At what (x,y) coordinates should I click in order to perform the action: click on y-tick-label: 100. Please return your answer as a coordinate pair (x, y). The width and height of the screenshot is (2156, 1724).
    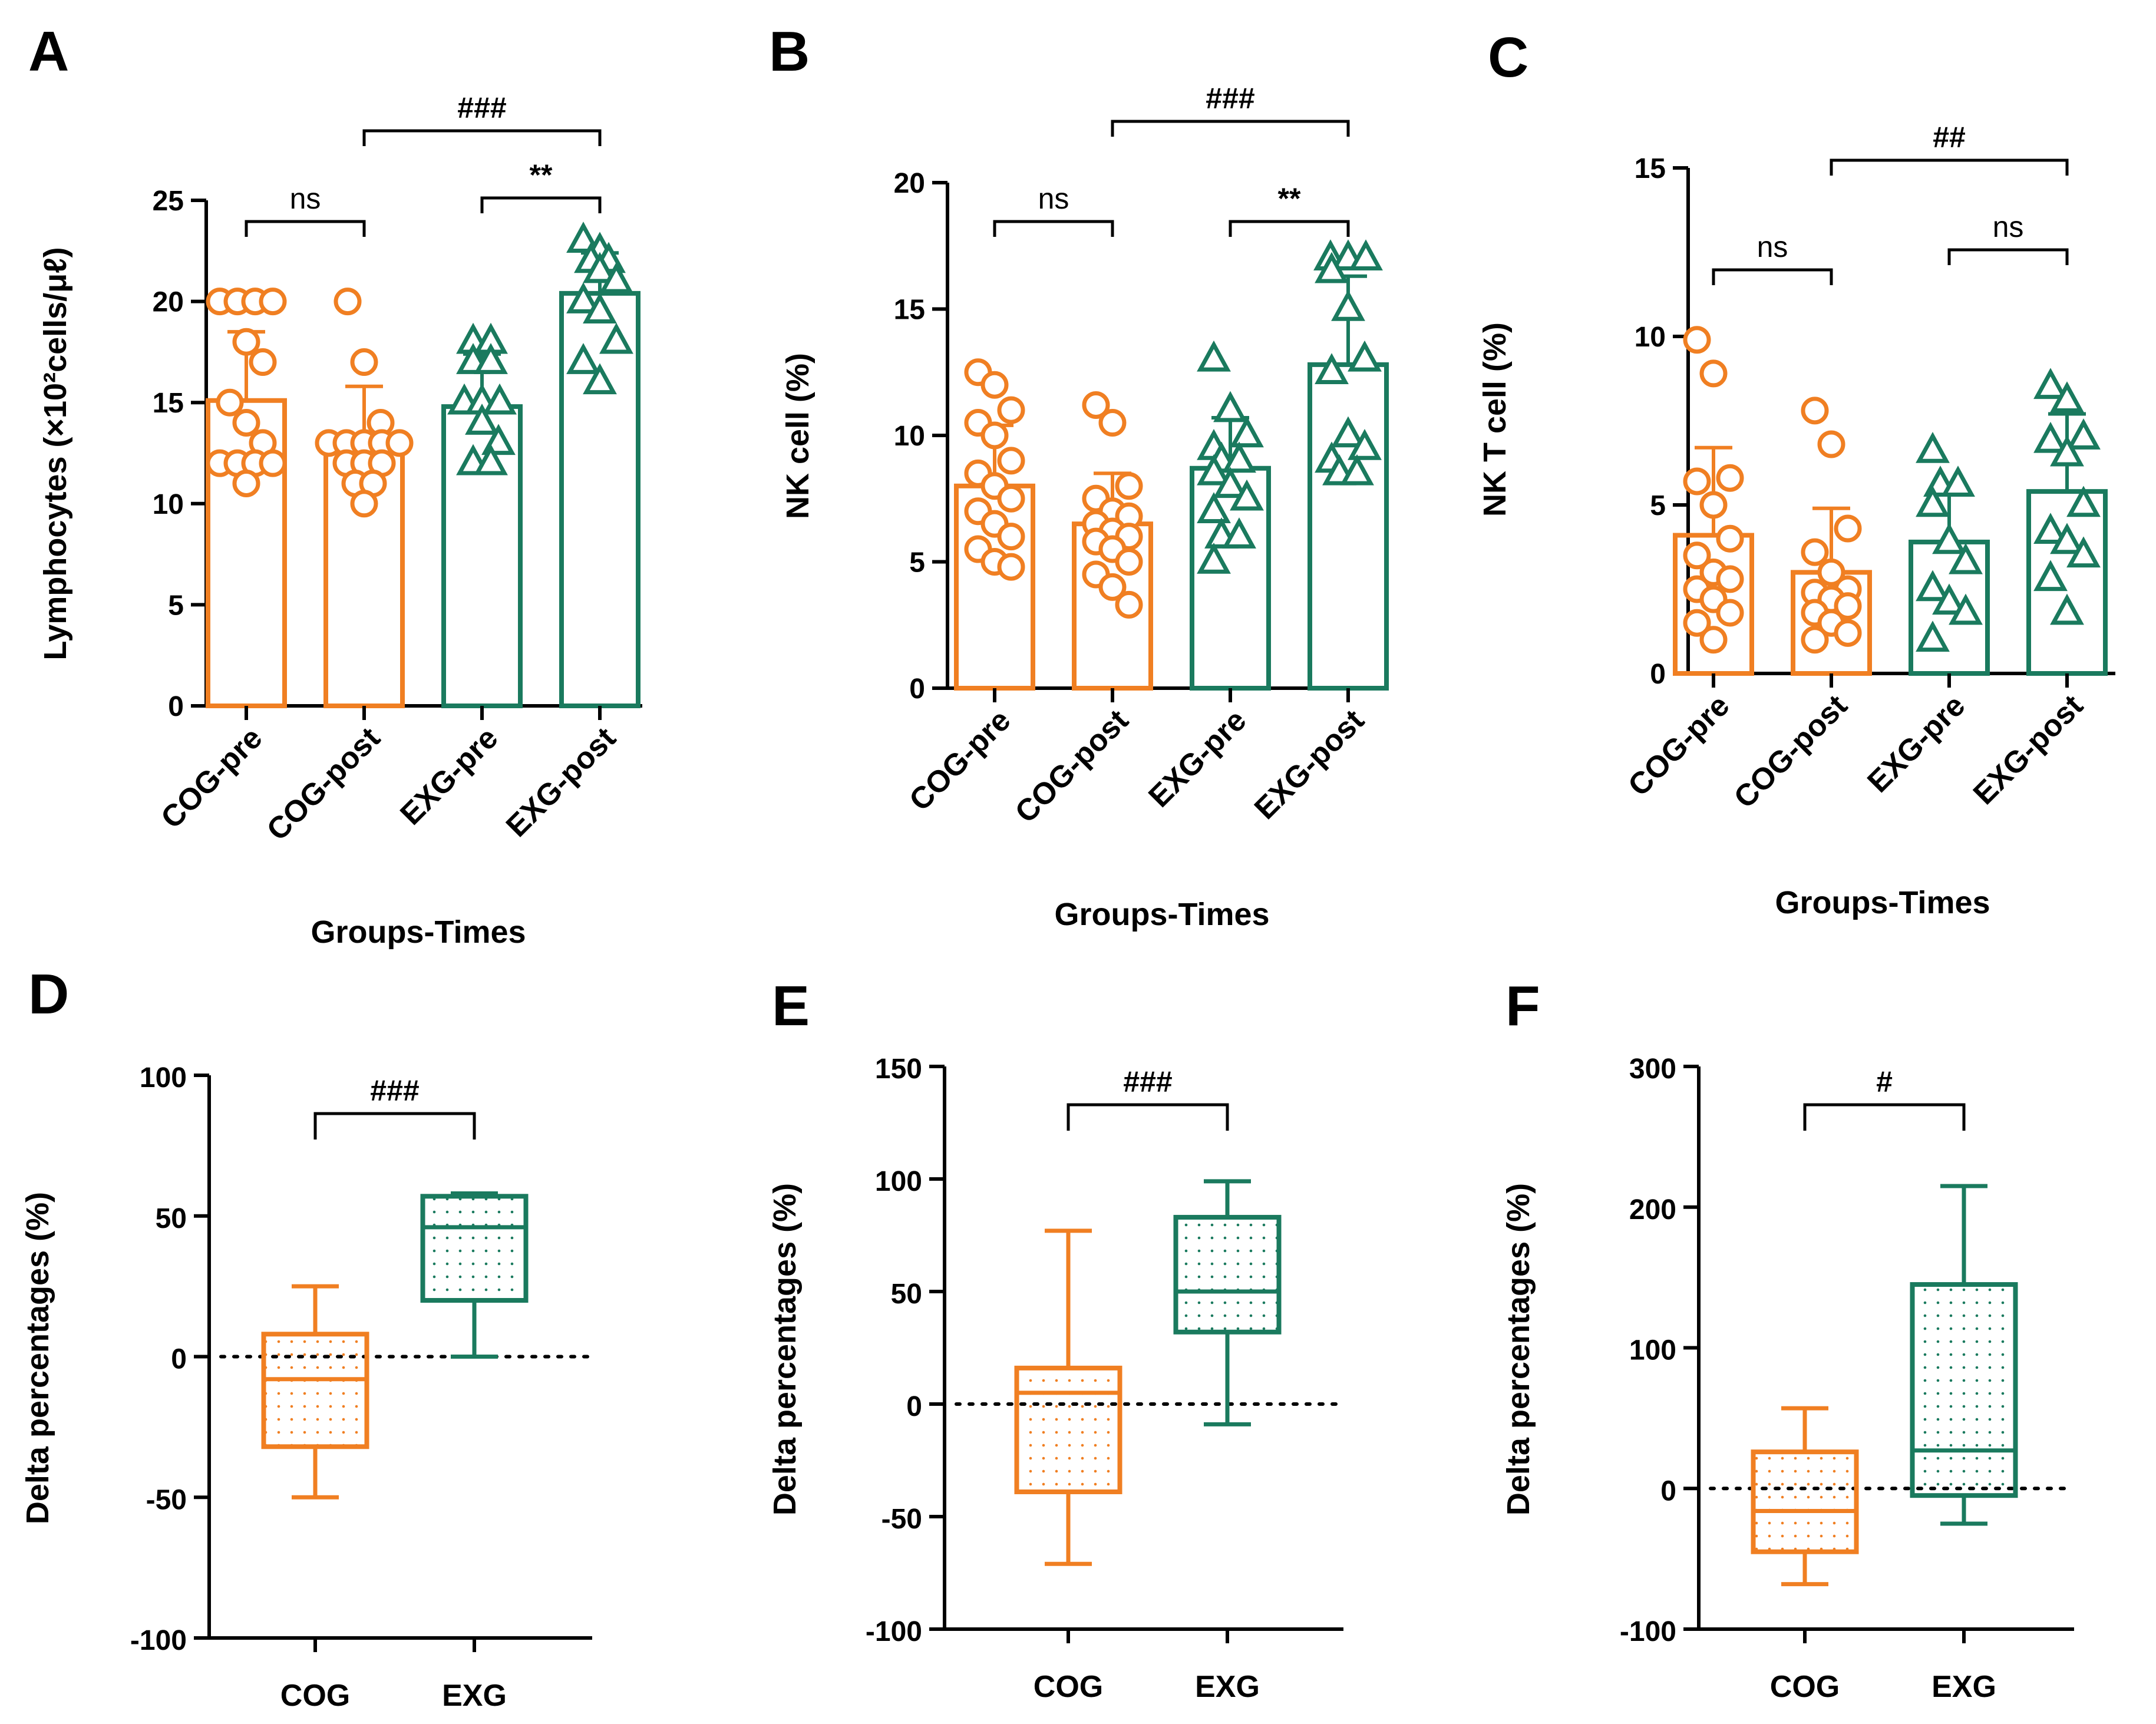
    Looking at the image, I should click on (1653, 1350).